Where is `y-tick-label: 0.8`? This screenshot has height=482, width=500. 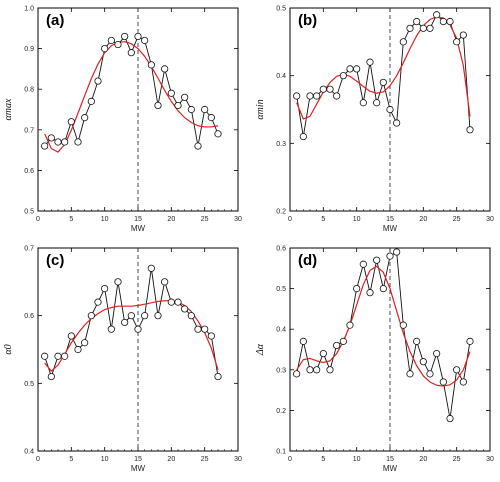
y-tick-label: 0.8 is located at coordinates (29, 90).